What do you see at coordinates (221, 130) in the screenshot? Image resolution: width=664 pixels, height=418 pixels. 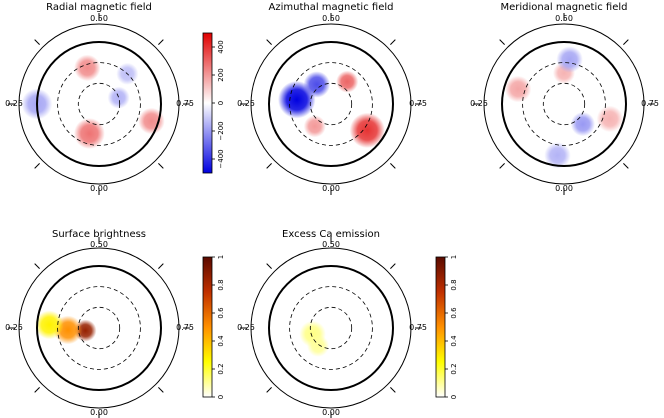 I see `colorbar-tick-label: −200` at bounding box center [221, 130].